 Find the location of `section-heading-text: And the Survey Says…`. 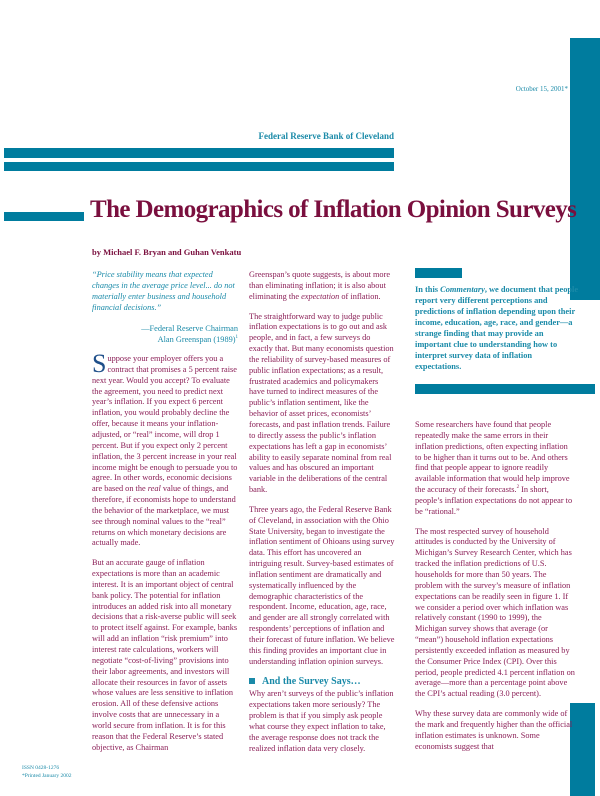

section-heading-text: And the Survey Says… is located at coordinates (311, 681).